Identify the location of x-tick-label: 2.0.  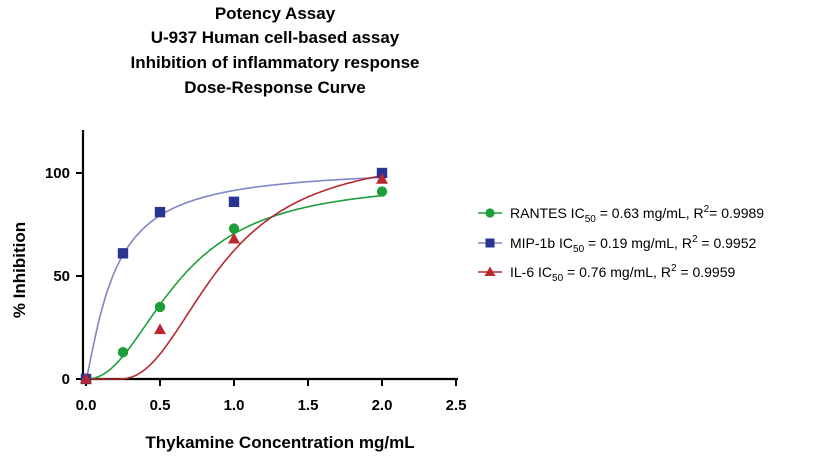
(382, 405).